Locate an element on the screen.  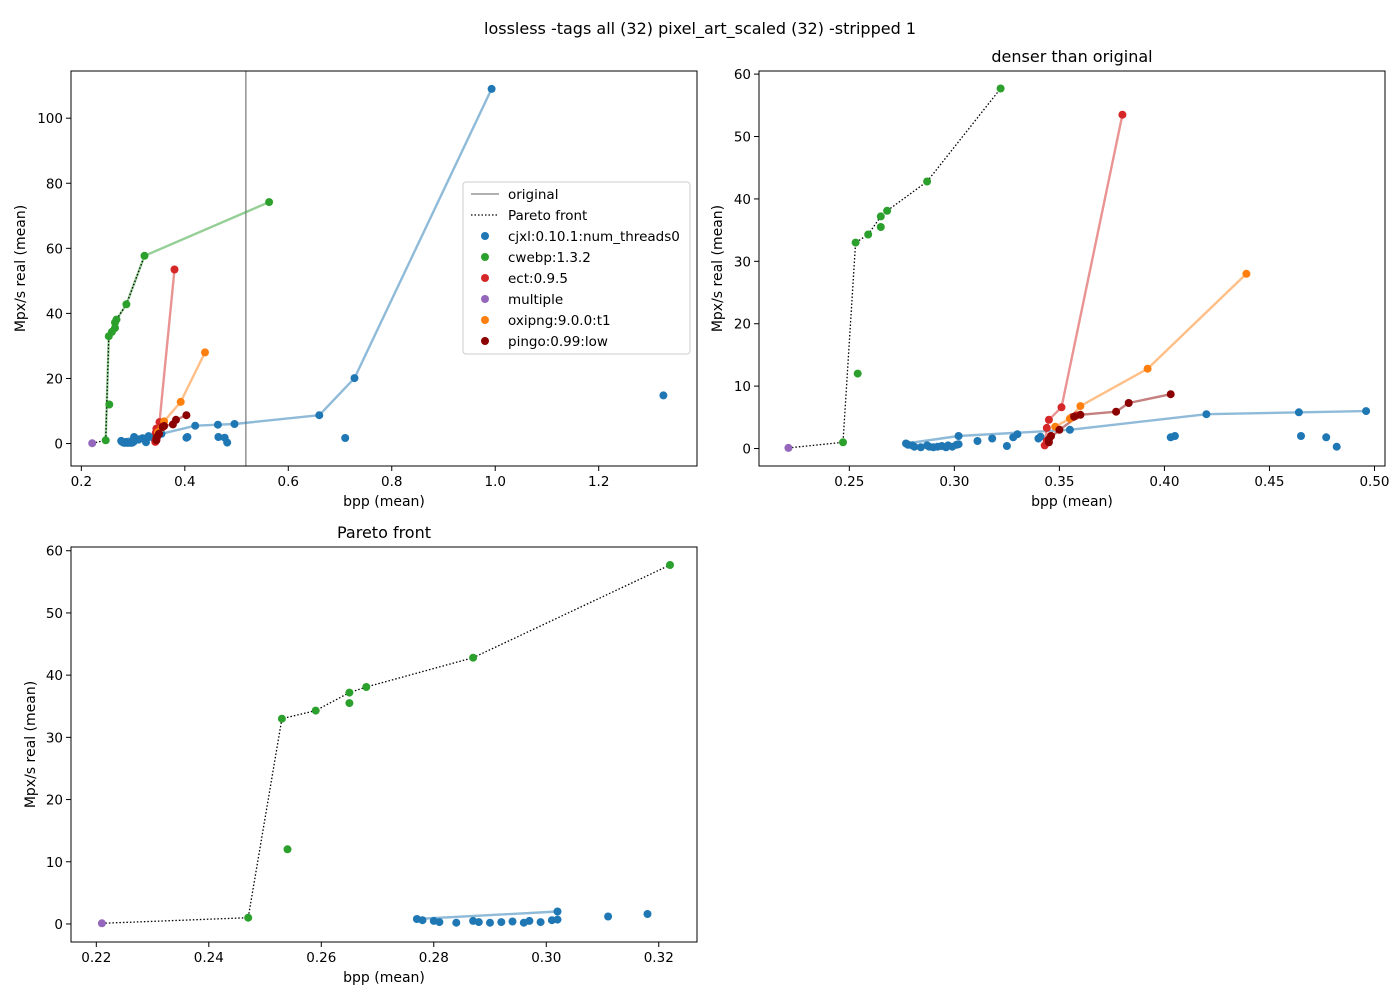
x-tick-label: 0.40 is located at coordinates (1164, 482).